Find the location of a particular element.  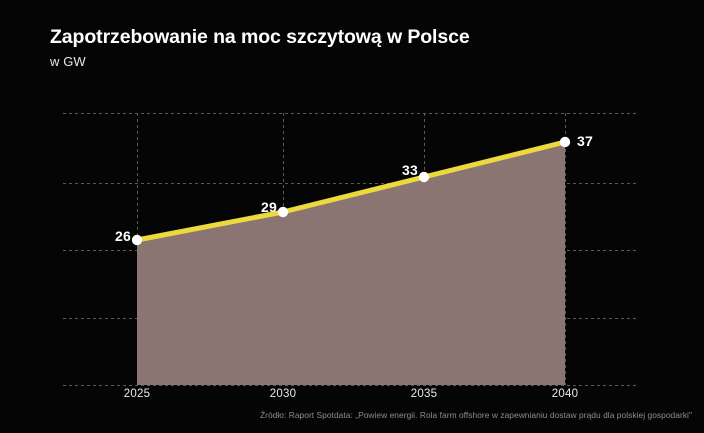

series-line is located at coordinates (351, 191).